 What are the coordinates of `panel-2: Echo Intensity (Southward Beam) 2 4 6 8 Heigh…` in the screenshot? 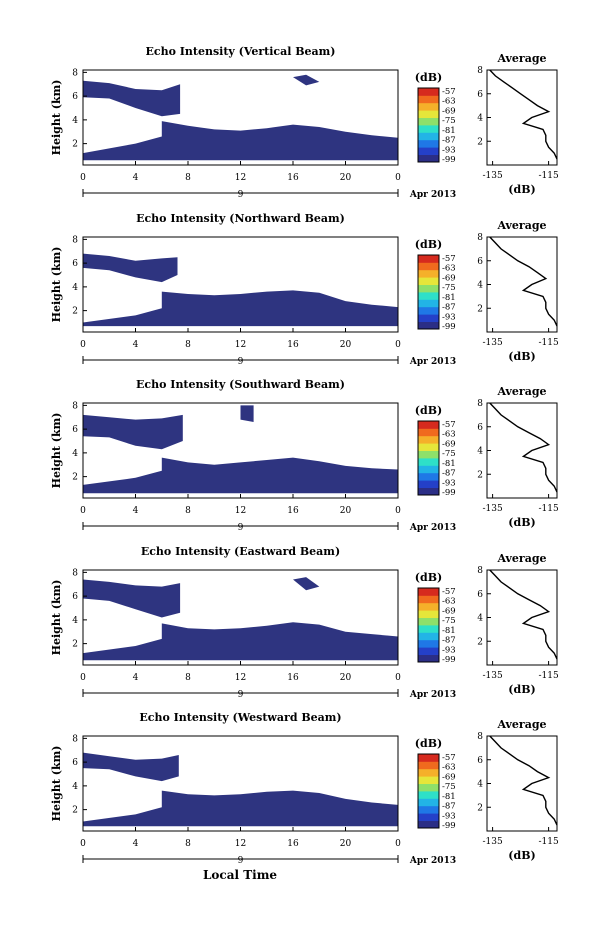 It's located at (304, 455).